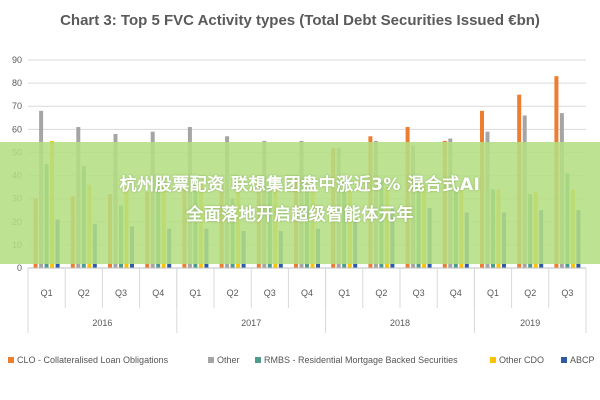 The width and height of the screenshot is (600, 400). I want to click on legend-item: Other CDO, so click(517, 360).